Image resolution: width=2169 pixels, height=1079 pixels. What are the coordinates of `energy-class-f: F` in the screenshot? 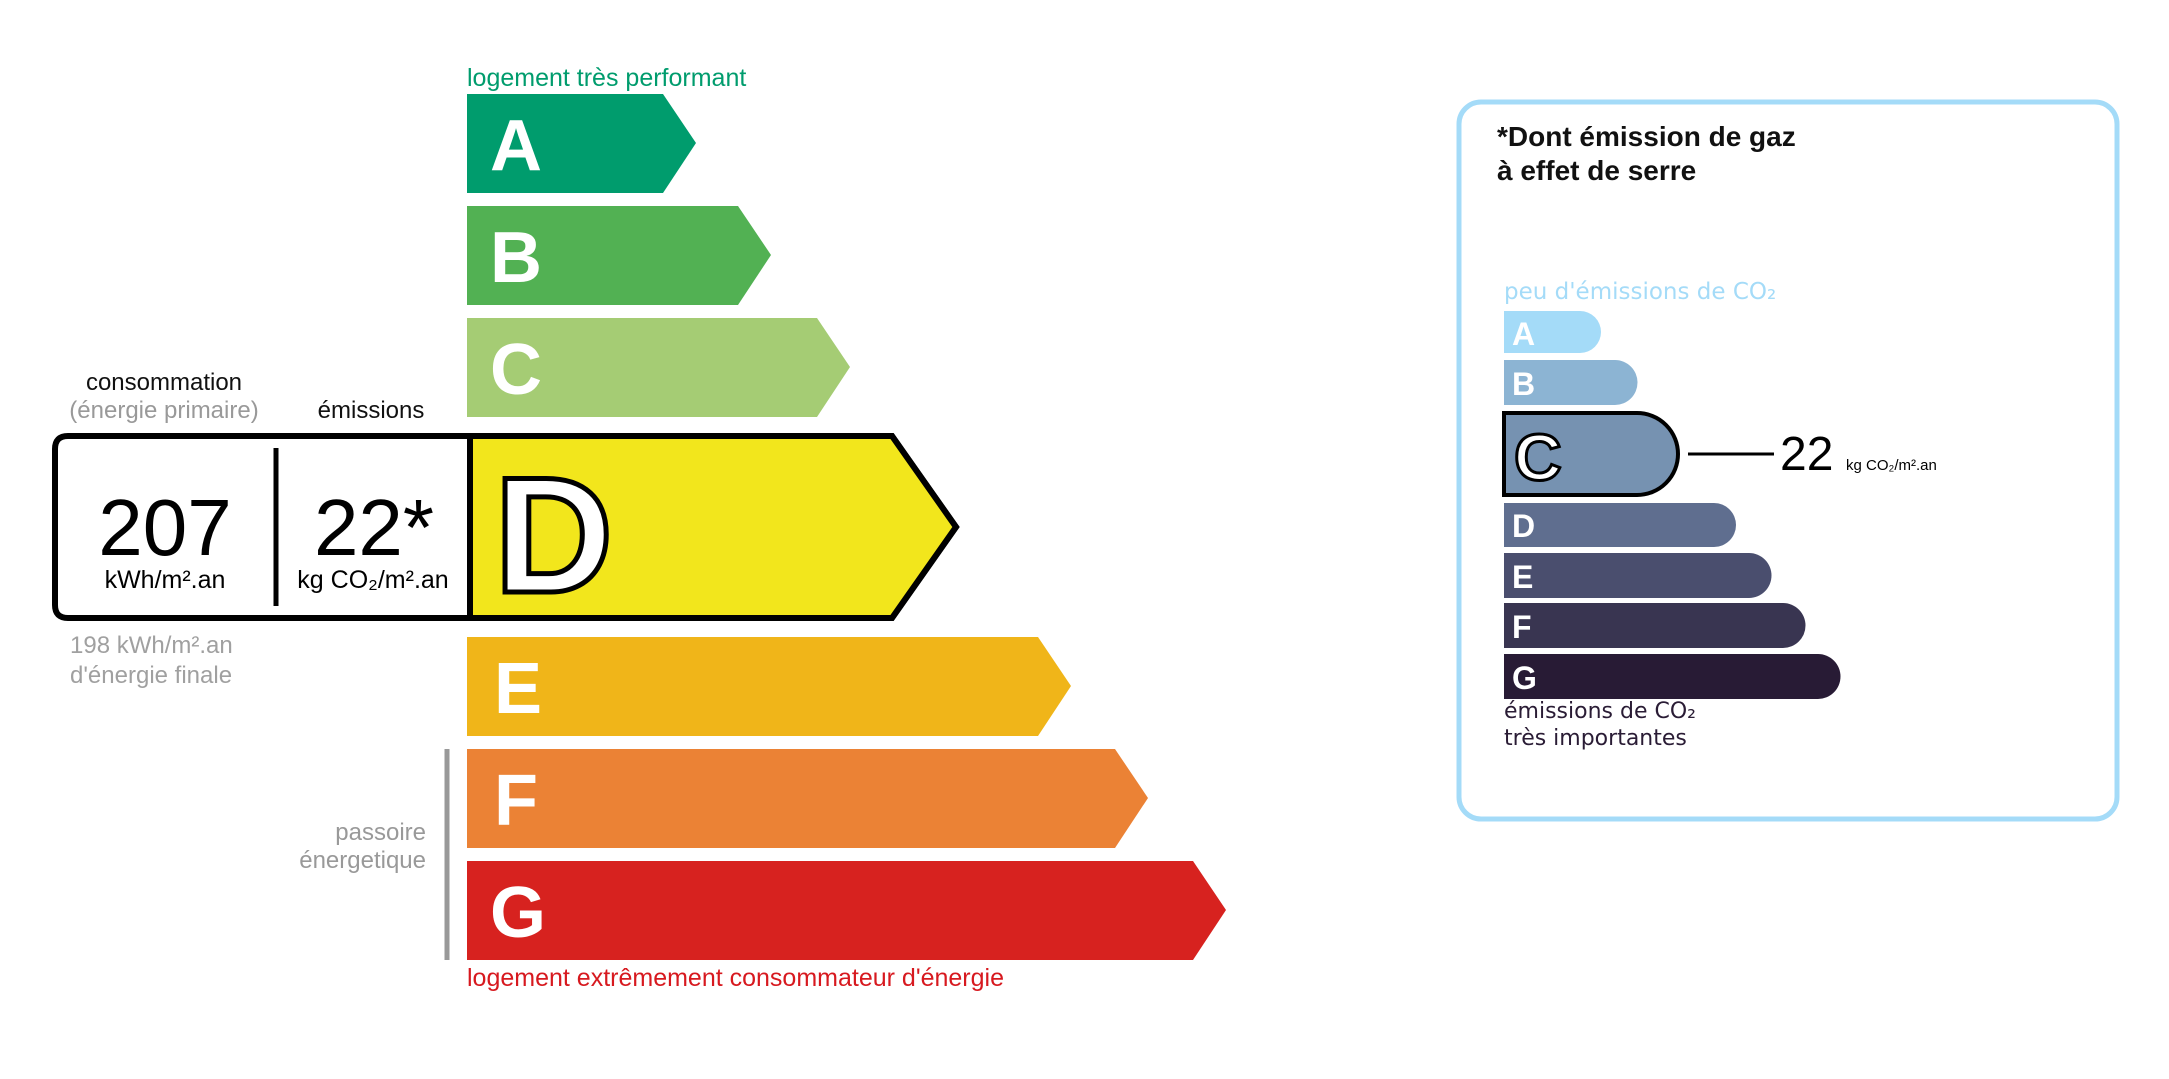 It's located at (807, 798).